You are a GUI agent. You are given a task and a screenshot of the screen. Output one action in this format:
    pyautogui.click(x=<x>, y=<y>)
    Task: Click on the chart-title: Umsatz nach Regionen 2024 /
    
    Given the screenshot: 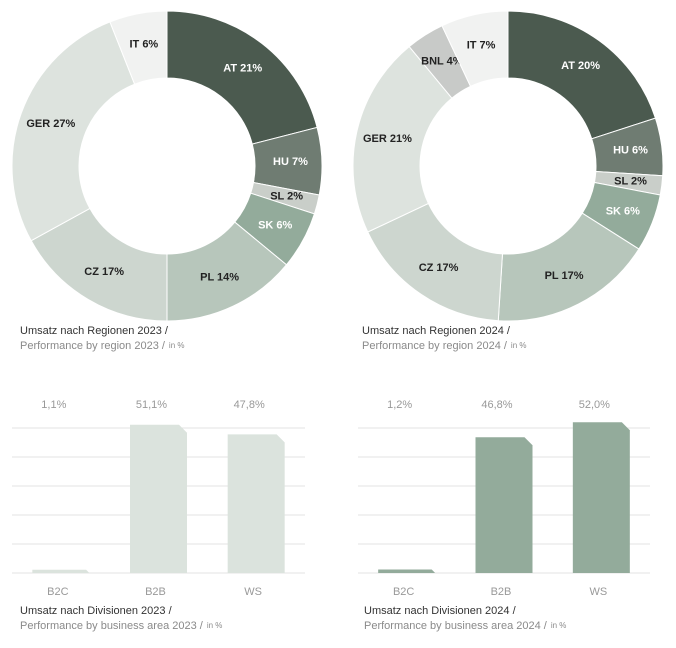 What is the action you would take?
    pyautogui.click(x=436, y=331)
    